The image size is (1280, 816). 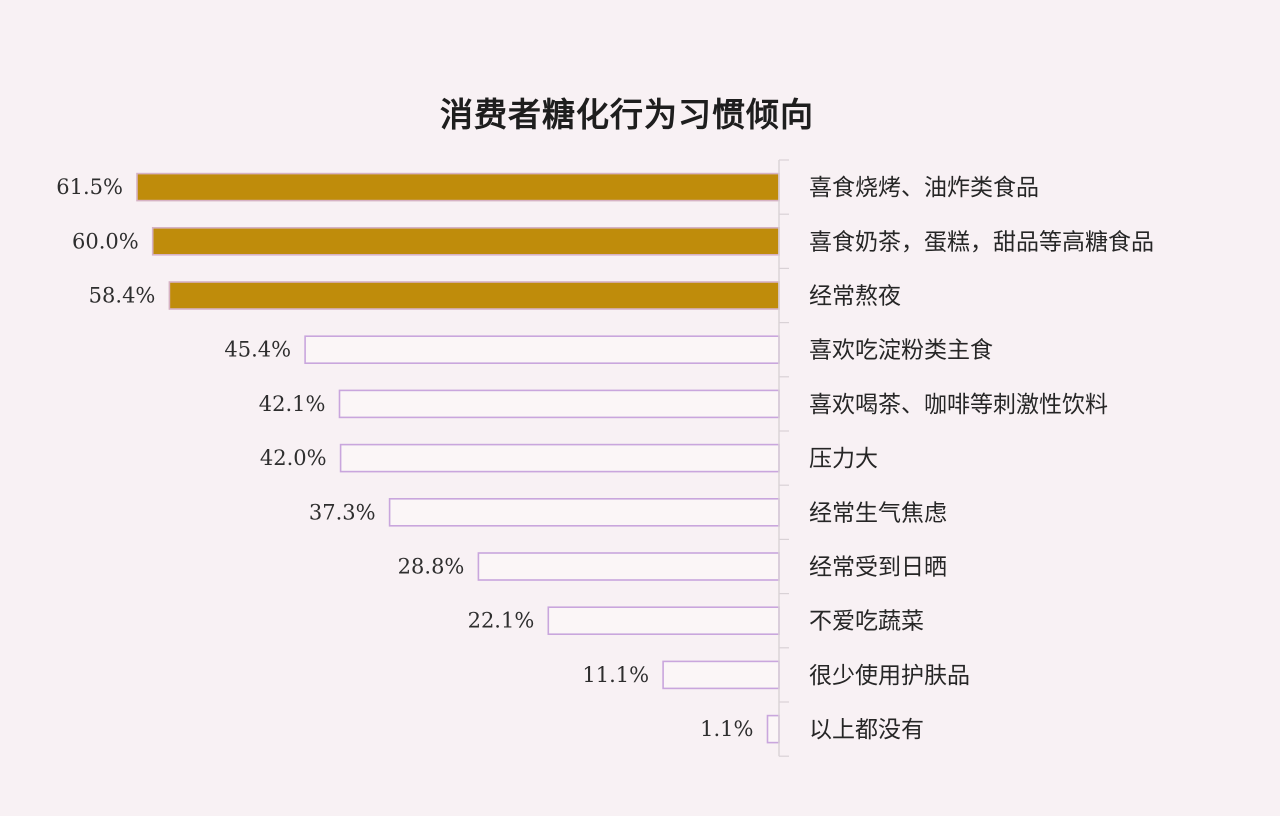 I want to click on value-label: 60.0%, so click(x=105, y=241).